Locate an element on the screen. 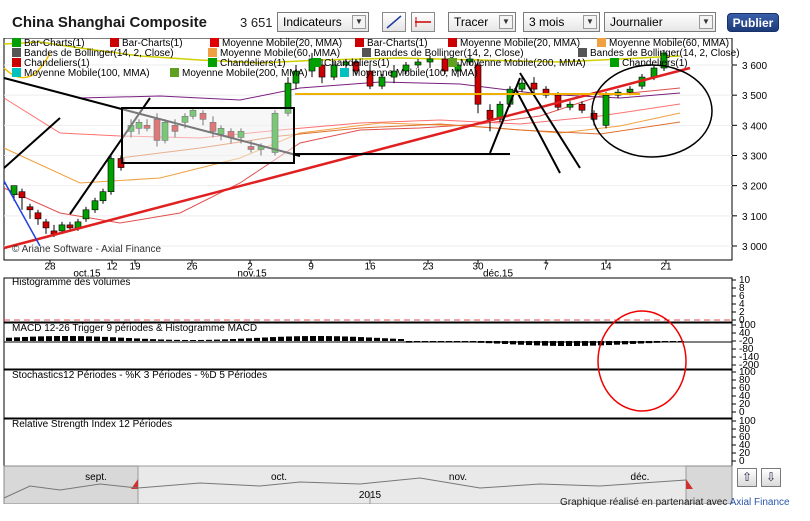 The width and height of the screenshot is (810, 521). zoom-out-button: ⇧ is located at coordinates (747, 477).